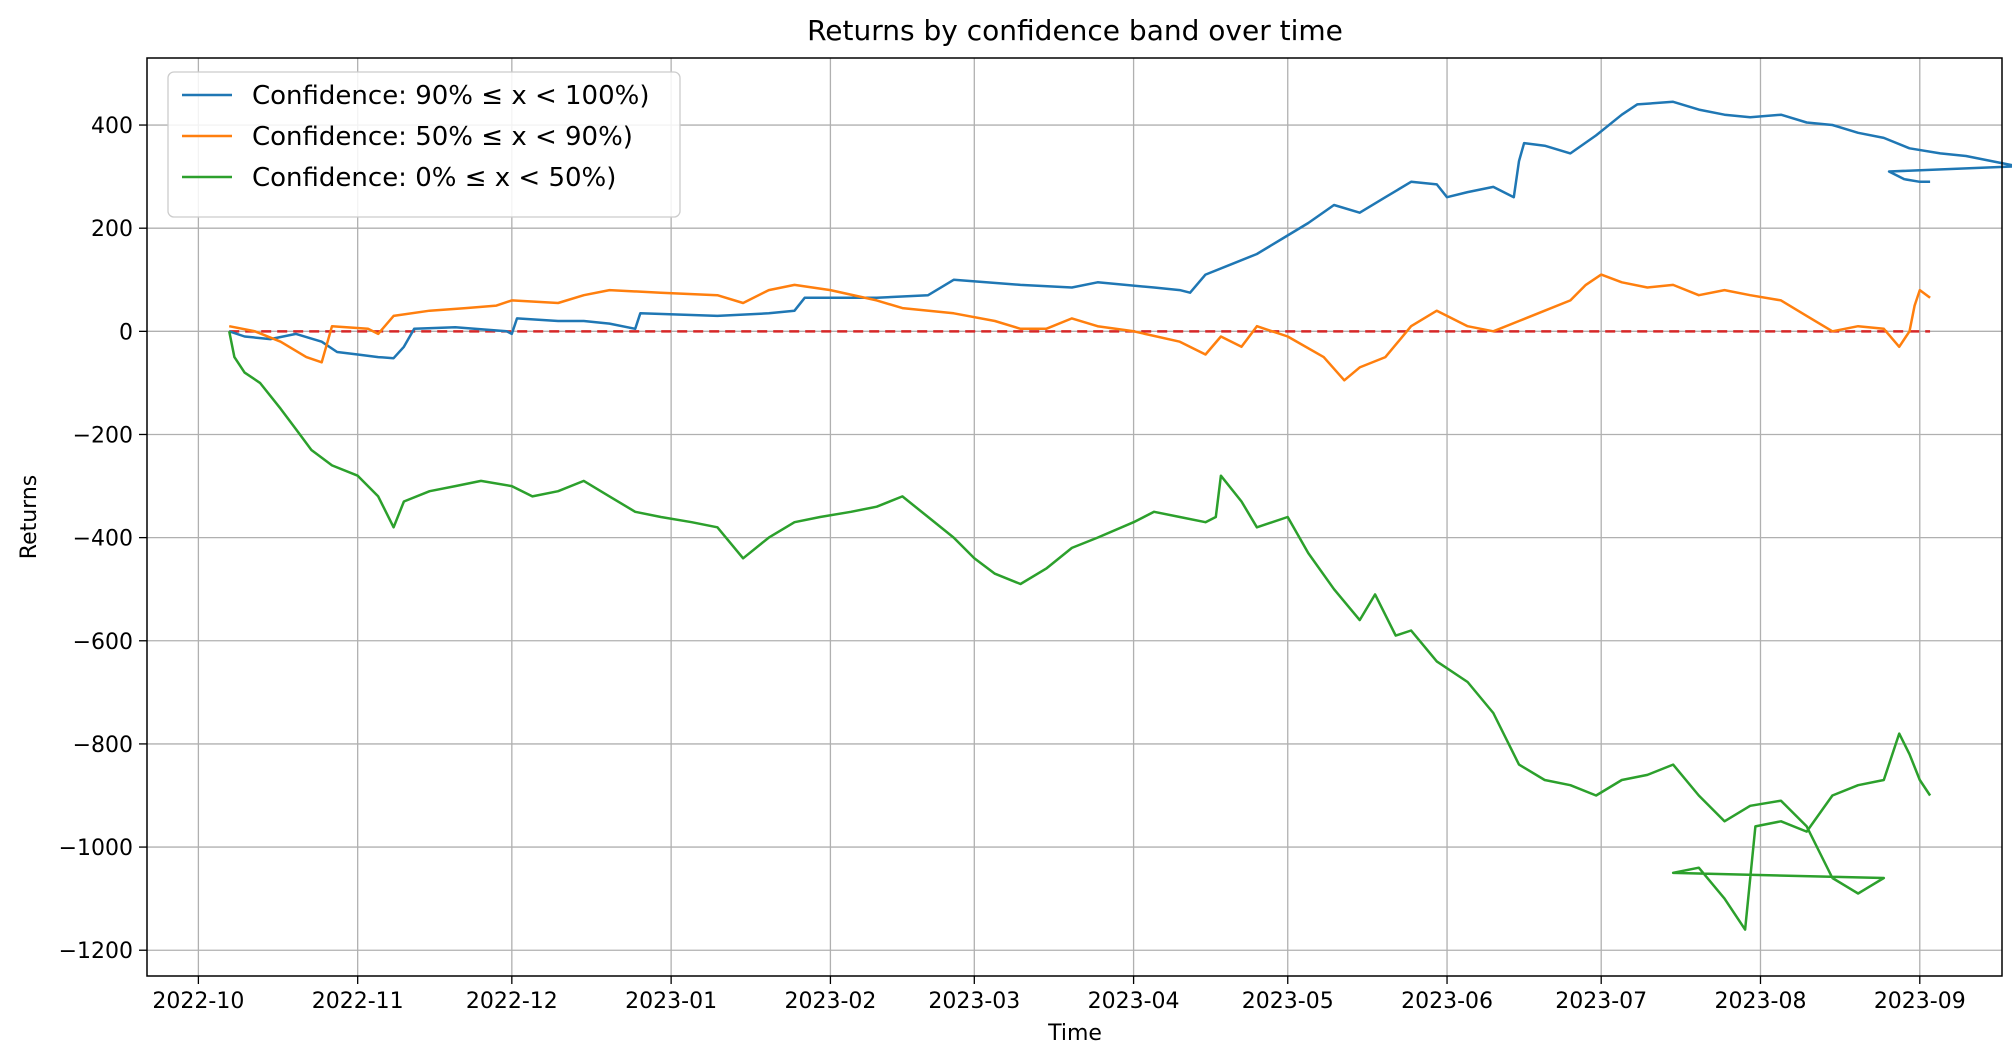 The image size is (2012, 1056). What do you see at coordinates (1074, 1033) in the screenshot?
I see `x-axis-label: Time` at bounding box center [1074, 1033].